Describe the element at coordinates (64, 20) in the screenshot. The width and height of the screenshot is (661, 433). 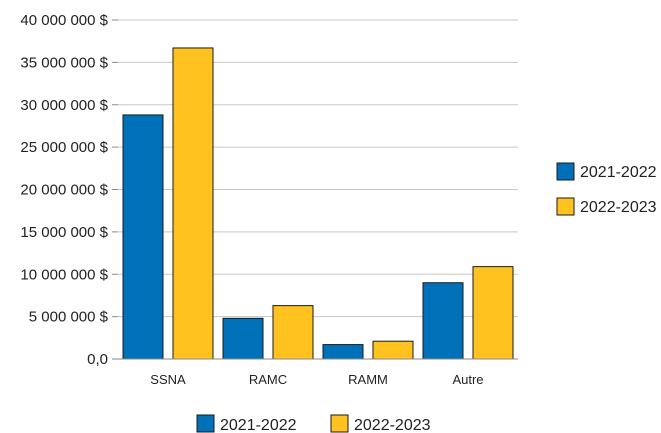
I see `y-tick-label: 40 000 000 $` at that location.